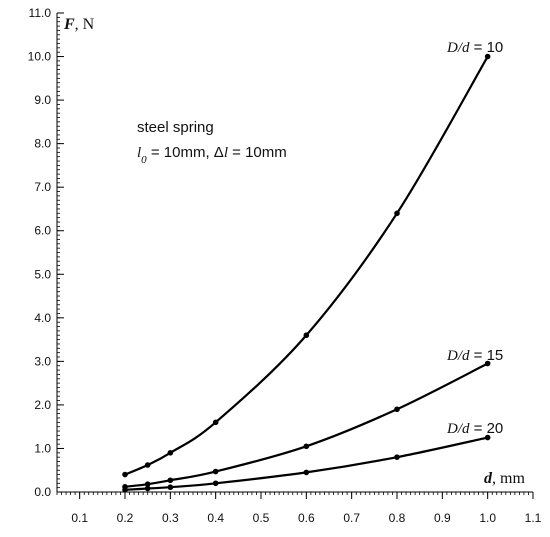 This screenshot has height=537, width=550. I want to click on series-label-3-value: = 20, so click(487, 428).